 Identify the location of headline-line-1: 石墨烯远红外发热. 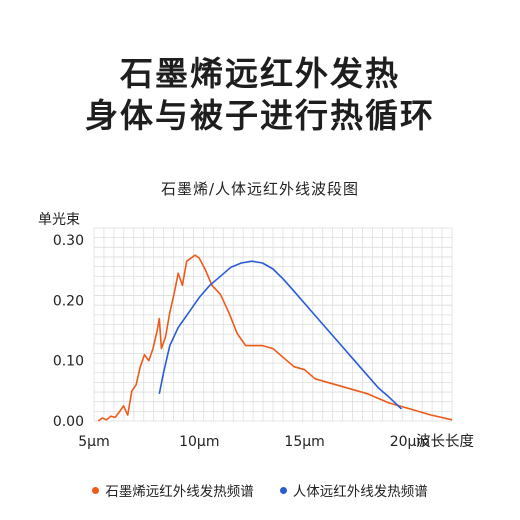
(260, 73).